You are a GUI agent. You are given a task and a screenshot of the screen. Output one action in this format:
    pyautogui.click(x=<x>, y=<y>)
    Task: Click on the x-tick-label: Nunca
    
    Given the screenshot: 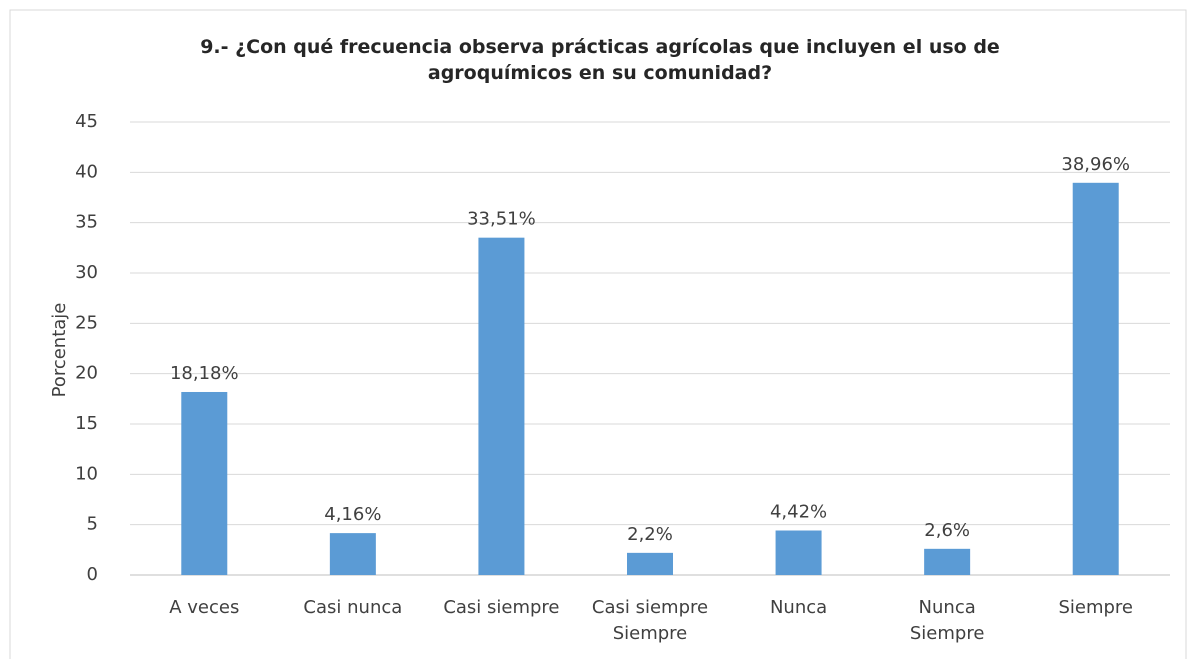 What is the action you would take?
    pyautogui.click(x=798, y=607)
    